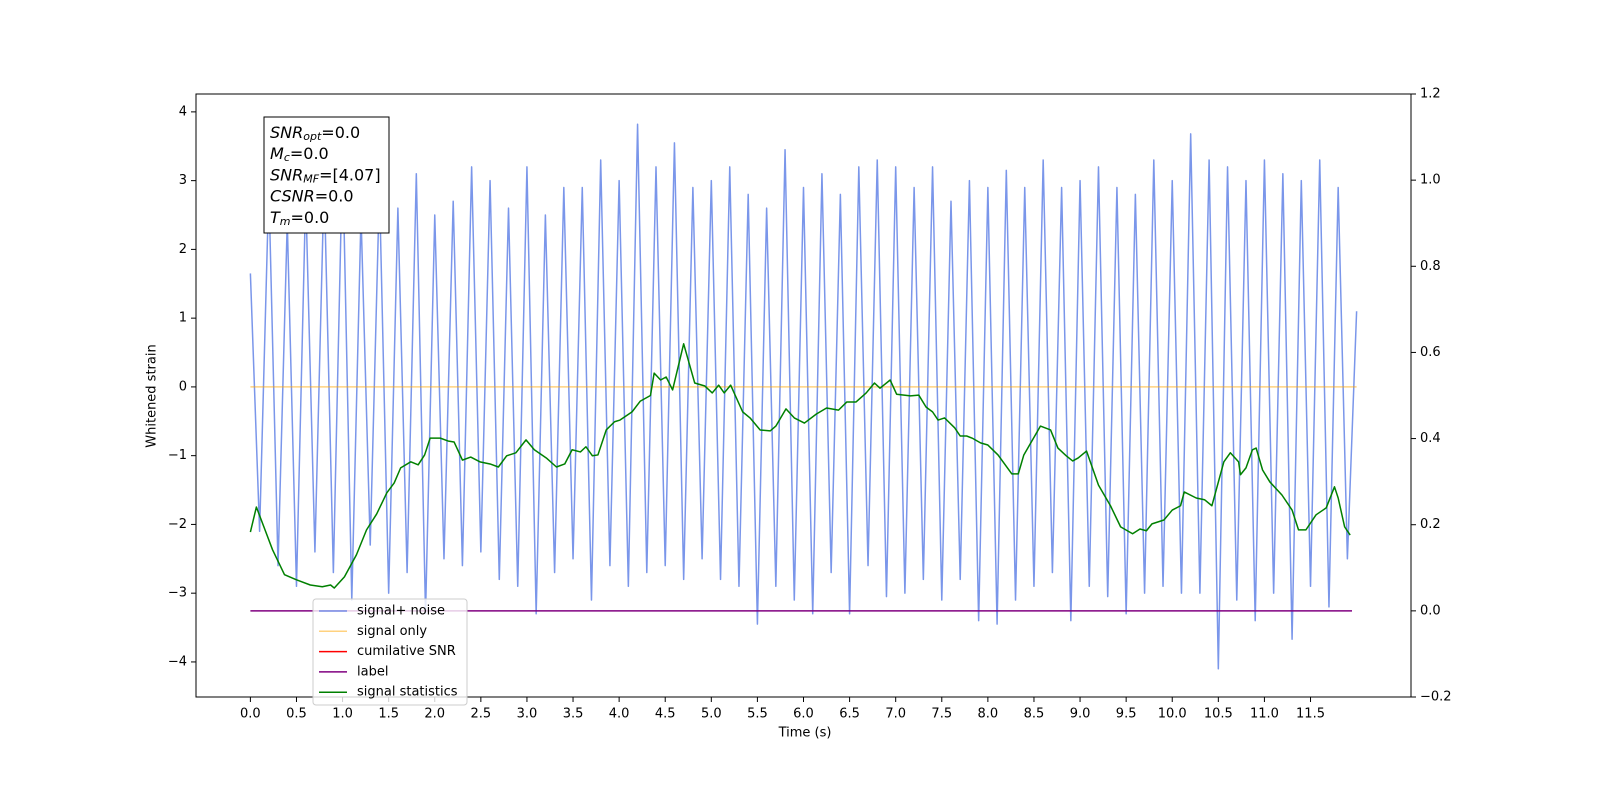 This screenshot has width=1600, height=800. I want to click on legend-box, so click(390, 652).